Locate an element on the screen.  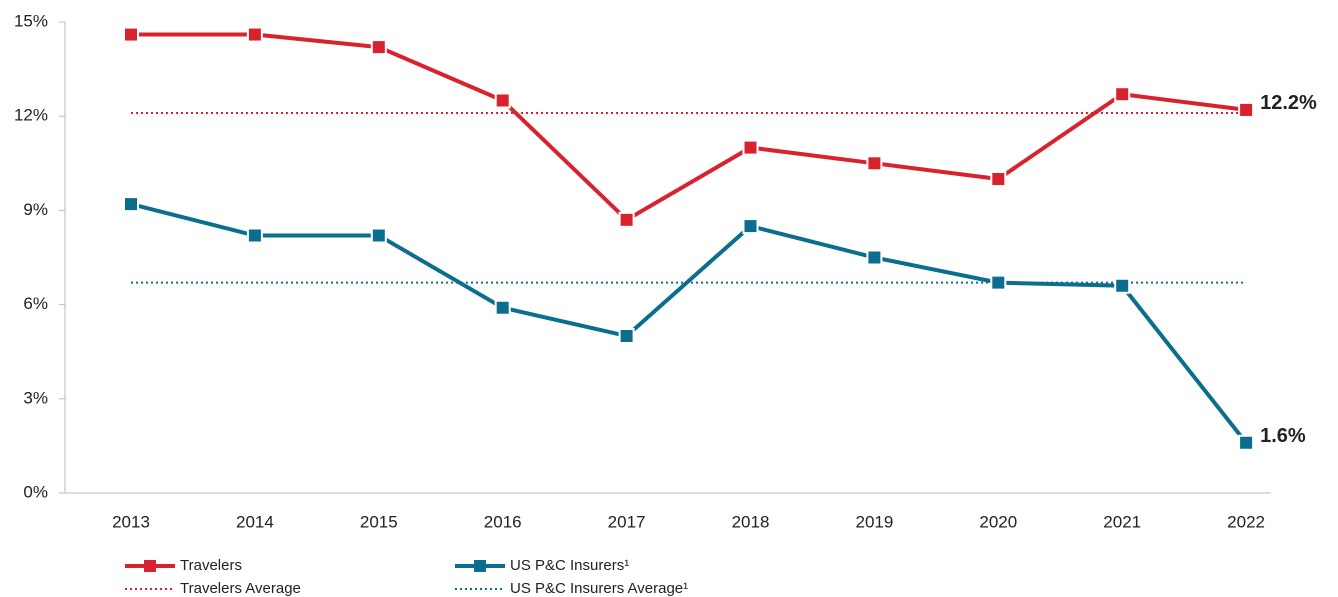
legend-label: Travelers Average is located at coordinates (240, 588).